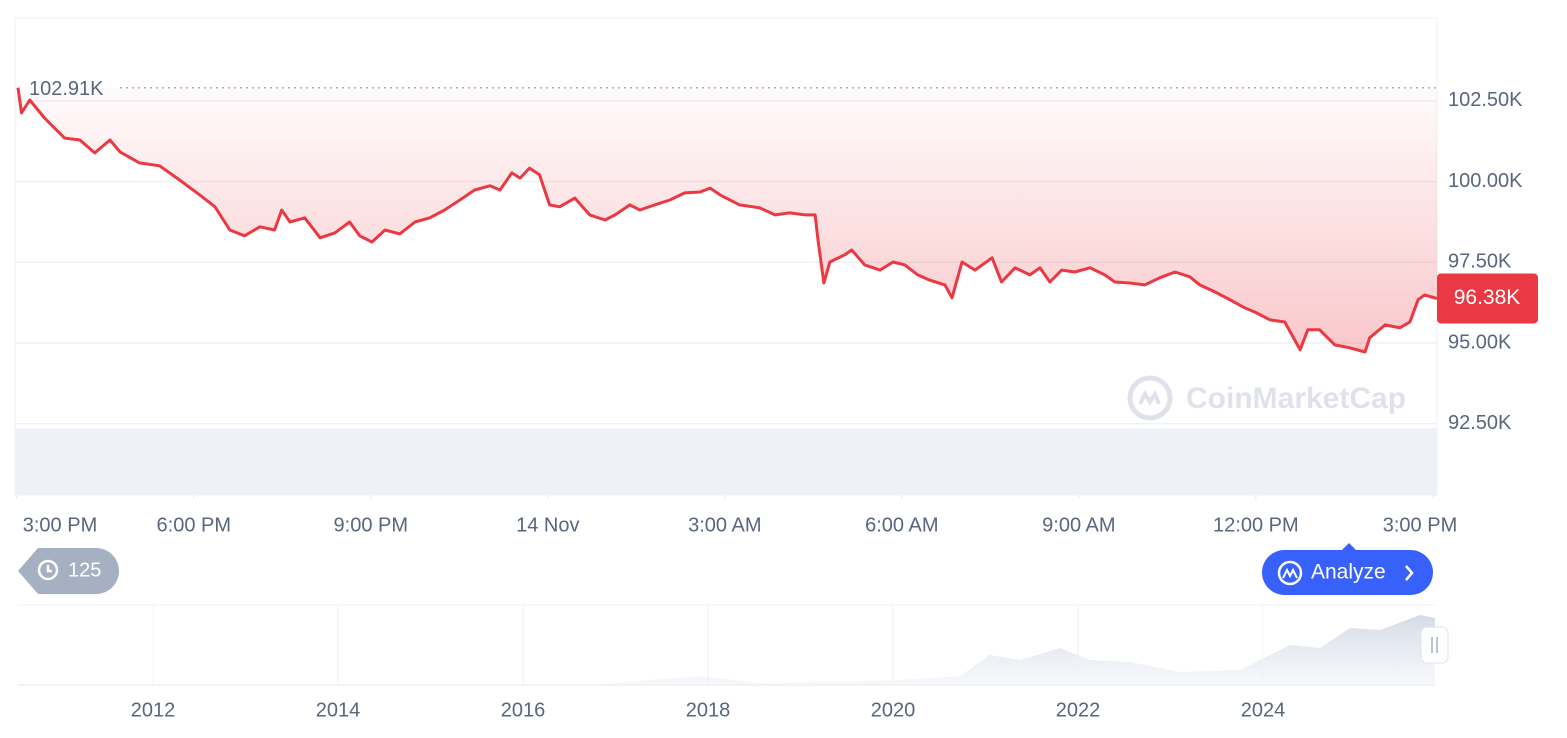 Image resolution: width=1567 pixels, height=738 pixels. What do you see at coordinates (1078, 710) in the screenshot?
I see `navigator-year-label: 2022` at bounding box center [1078, 710].